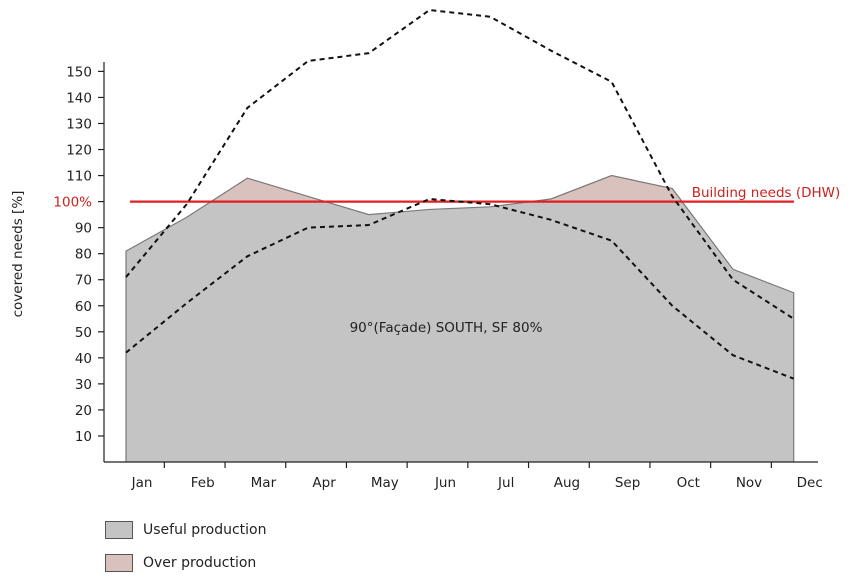 This screenshot has width=856, height=584. I want to click on x-tick-label: Oct, so click(688, 483).